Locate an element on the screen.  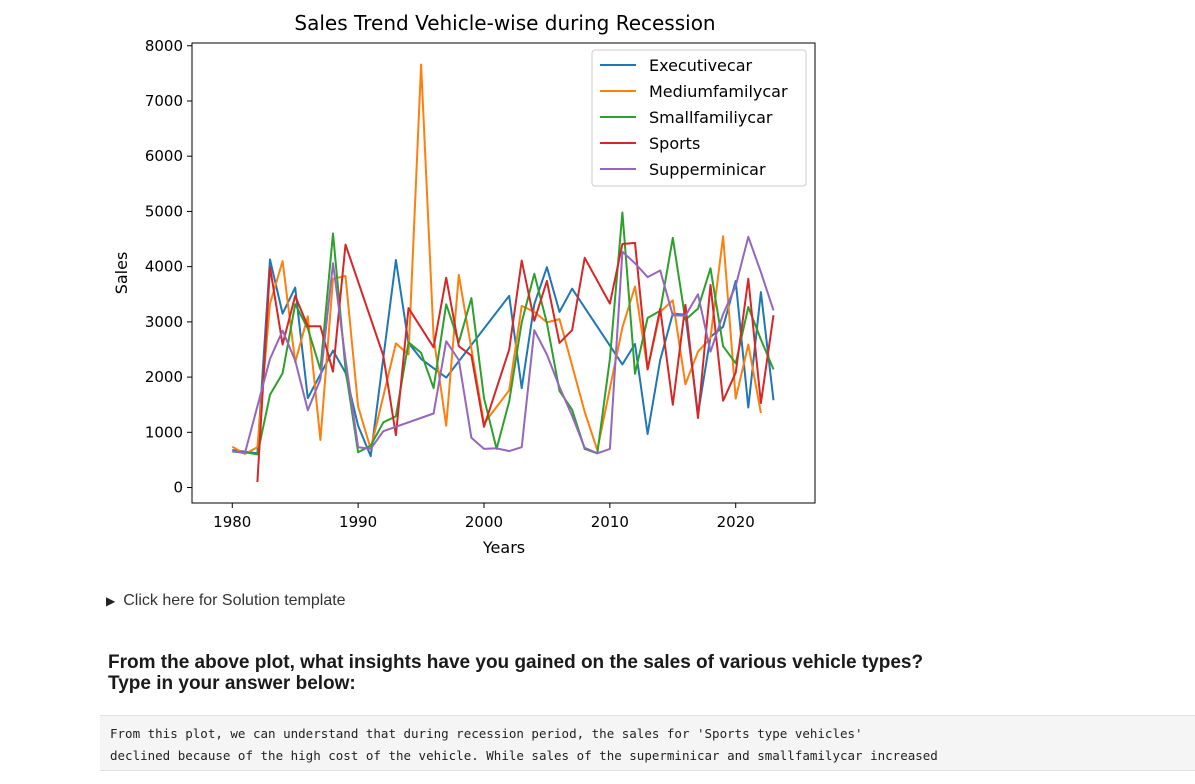
legend-label: Mediumfamilycar is located at coordinates (718, 91).